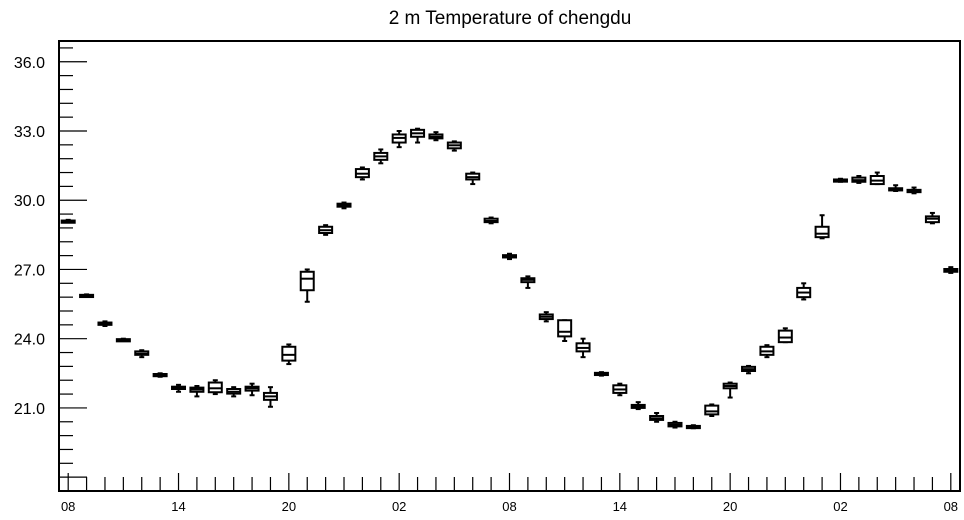 The image size is (964, 520). Describe the element at coordinates (510, 18) in the screenshot. I see `chart-title: 2 m Temperature of chengdu` at that location.